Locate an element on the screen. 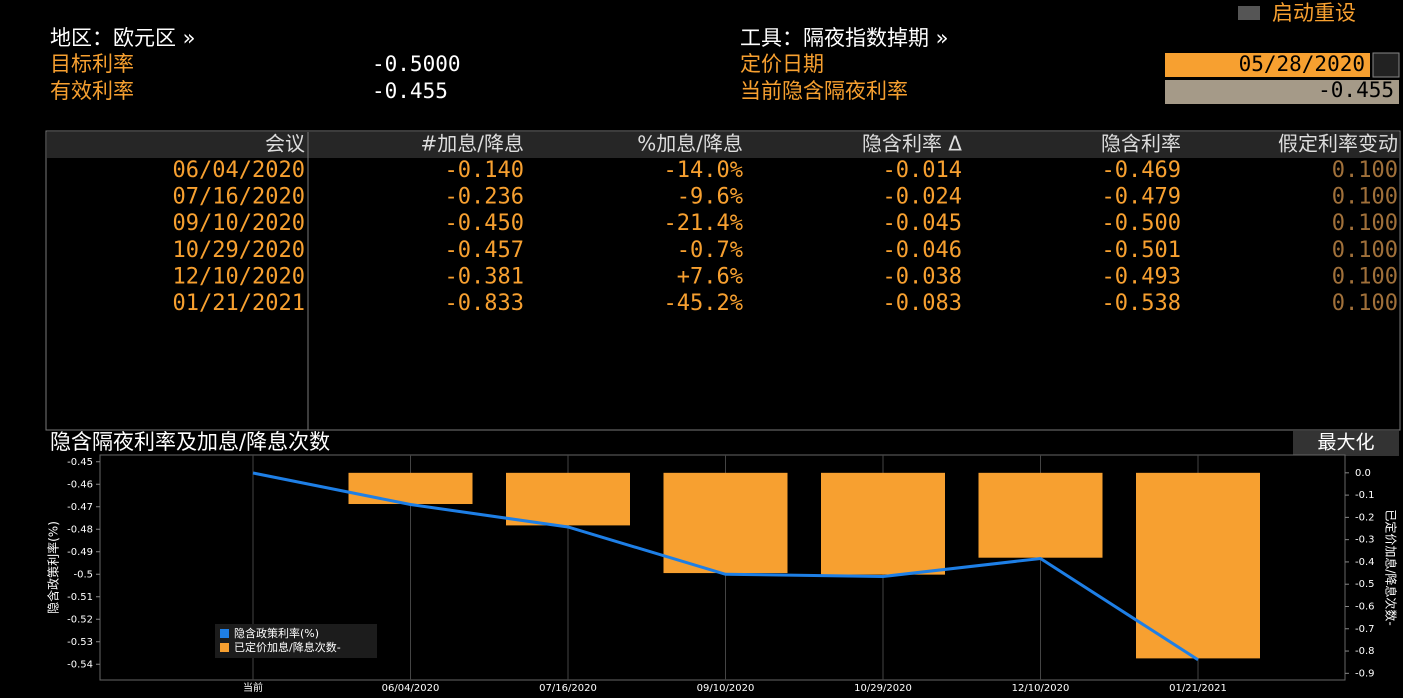  table-cell: 09/10/2020 is located at coordinates (239, 223).